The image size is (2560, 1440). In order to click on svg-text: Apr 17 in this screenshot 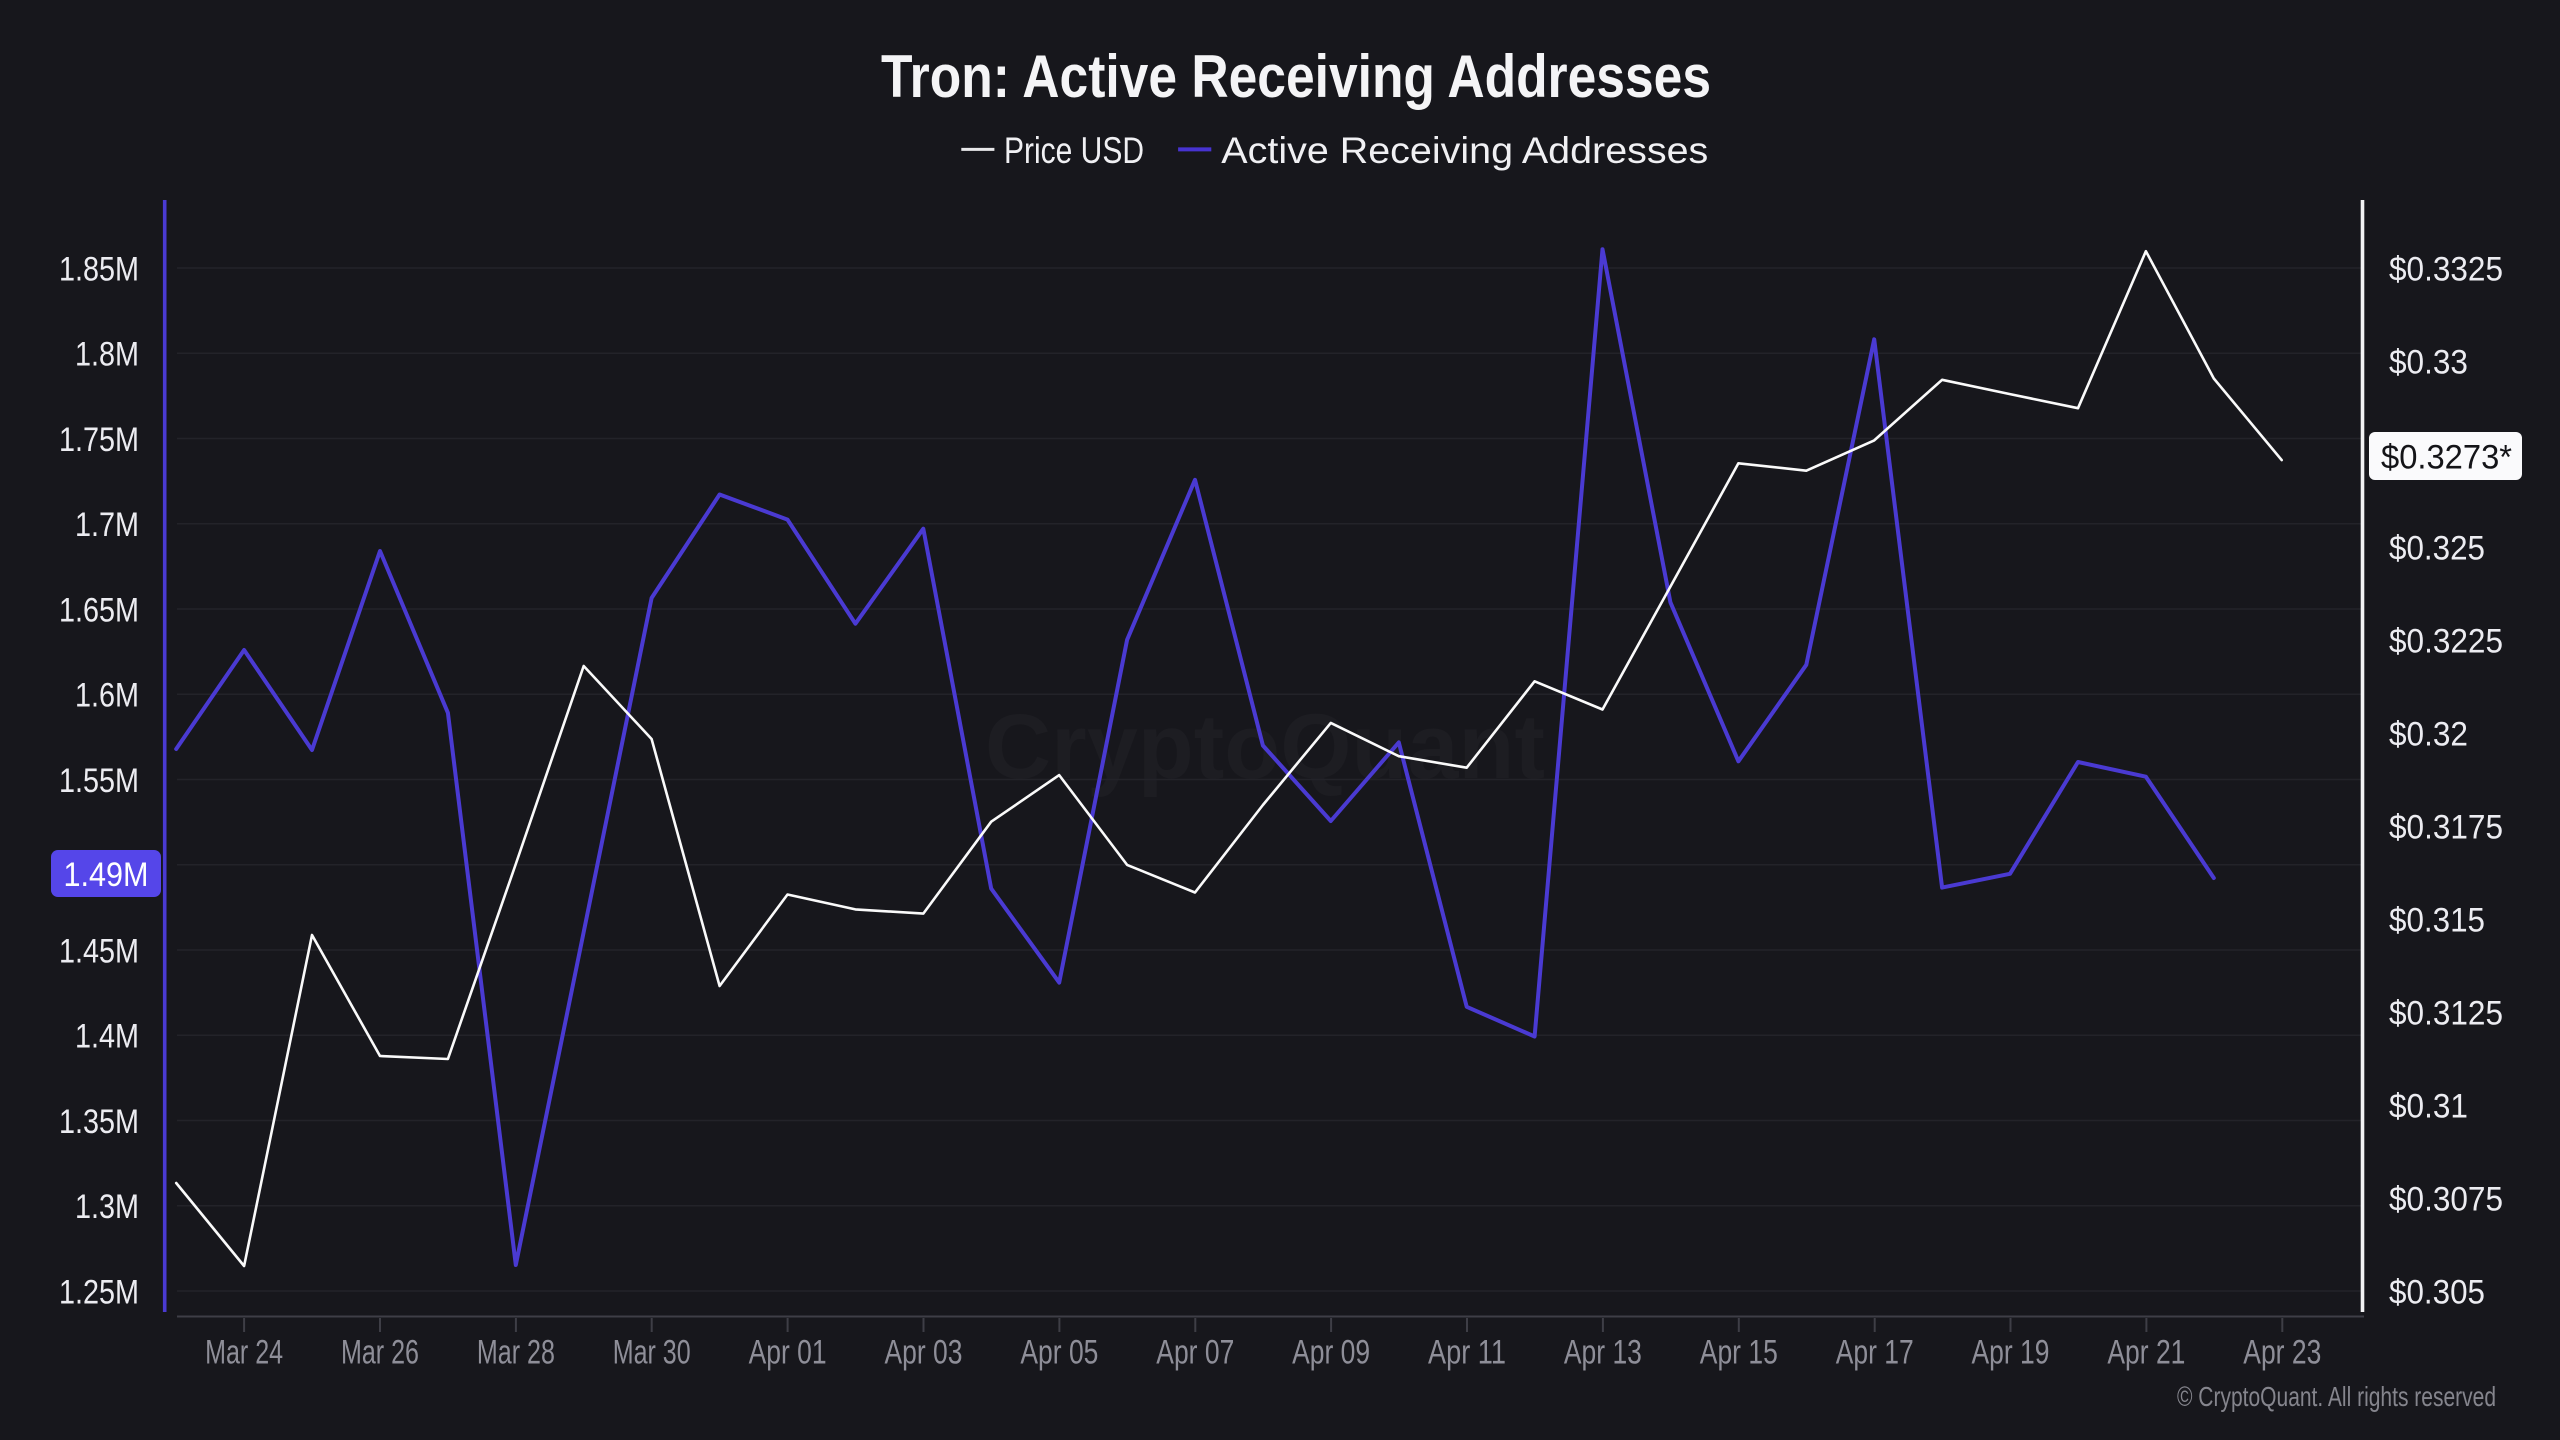, I will do `click(1875, 1352)`.